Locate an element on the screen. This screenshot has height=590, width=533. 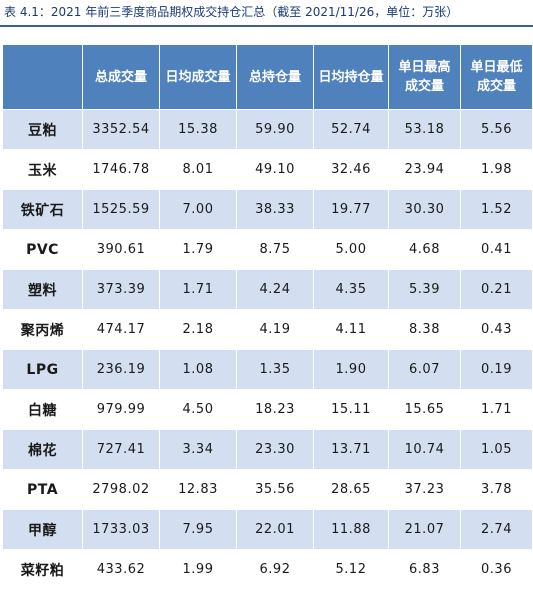
total-volume-cell: 390.61 is located at coordinates (121, 249).